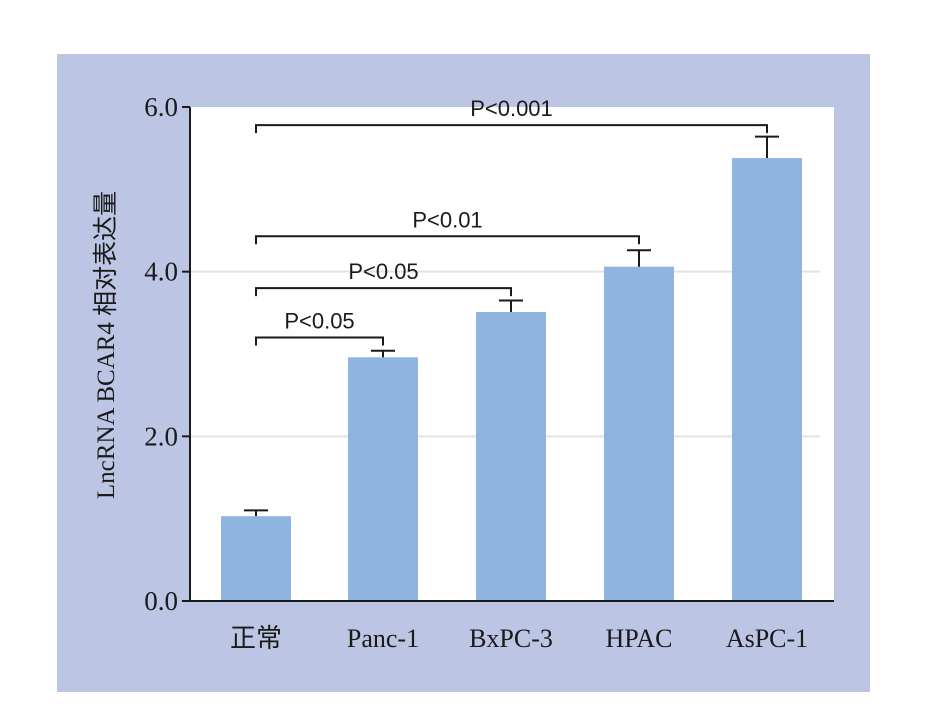 This screenshot has height=708, width=928. Describe the element at coordinates (167, 354) in the screenshot. I see `y-tick-labels: 0.0 2.0 4.0 6.0` at that location.